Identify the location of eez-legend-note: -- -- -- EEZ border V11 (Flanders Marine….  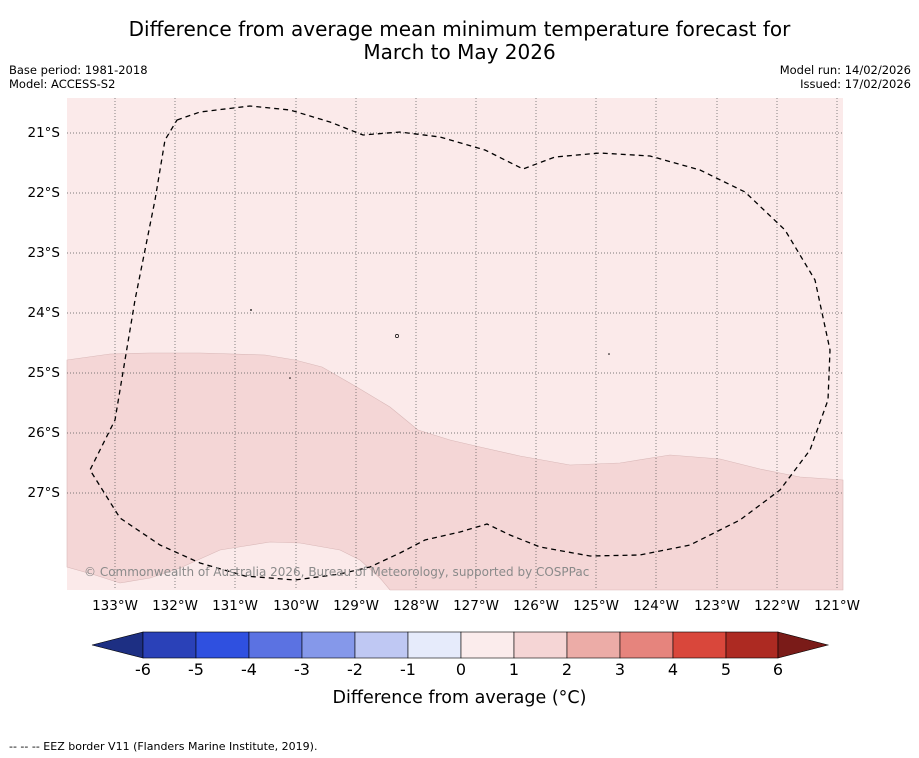
(163, 746).